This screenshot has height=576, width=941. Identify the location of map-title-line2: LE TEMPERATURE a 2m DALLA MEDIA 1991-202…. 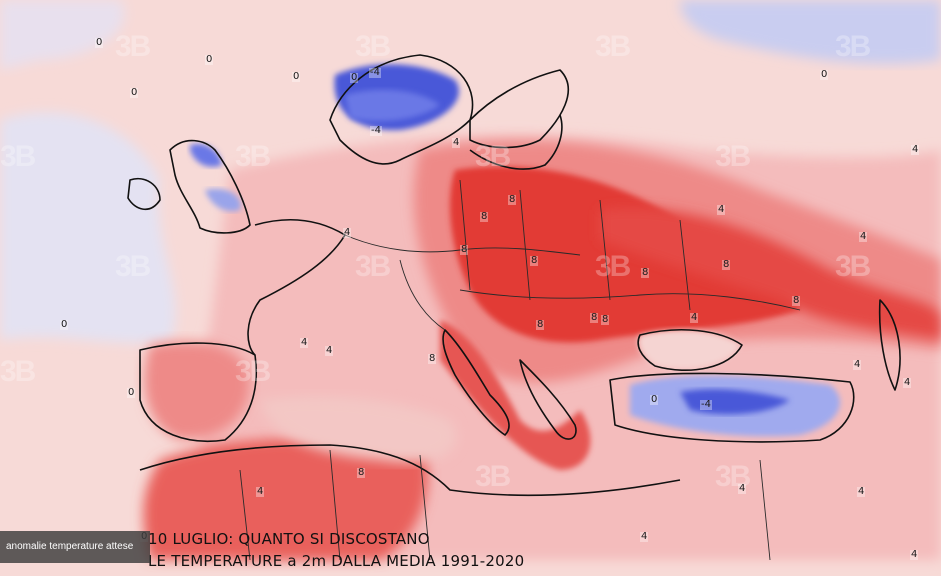
(336, 561).